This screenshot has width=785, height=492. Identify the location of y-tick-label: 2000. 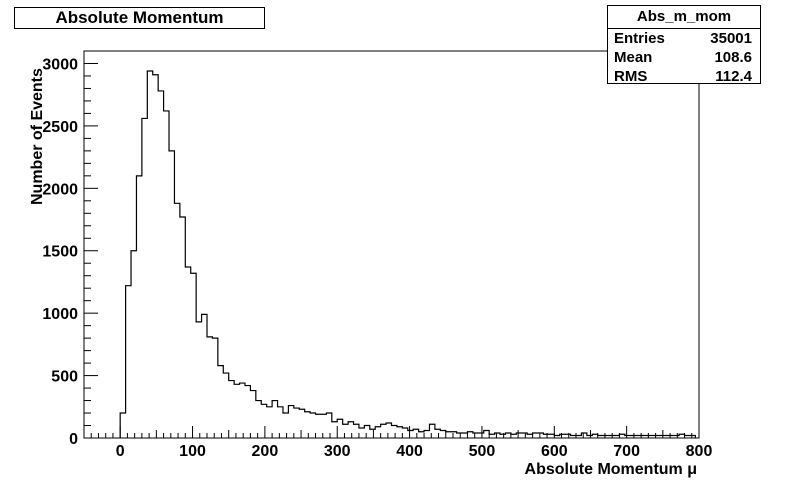
(60, 189).